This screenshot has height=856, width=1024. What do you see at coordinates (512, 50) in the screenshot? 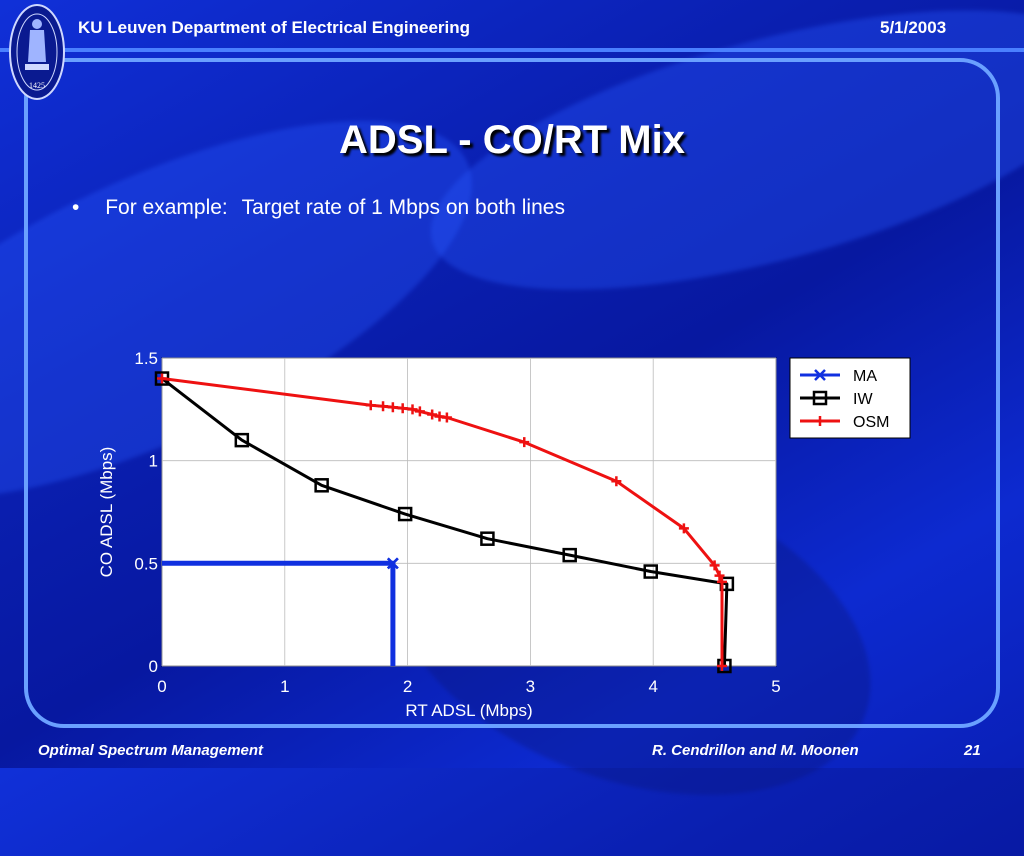
I see `header-rule` at bounding box center [512, 50].